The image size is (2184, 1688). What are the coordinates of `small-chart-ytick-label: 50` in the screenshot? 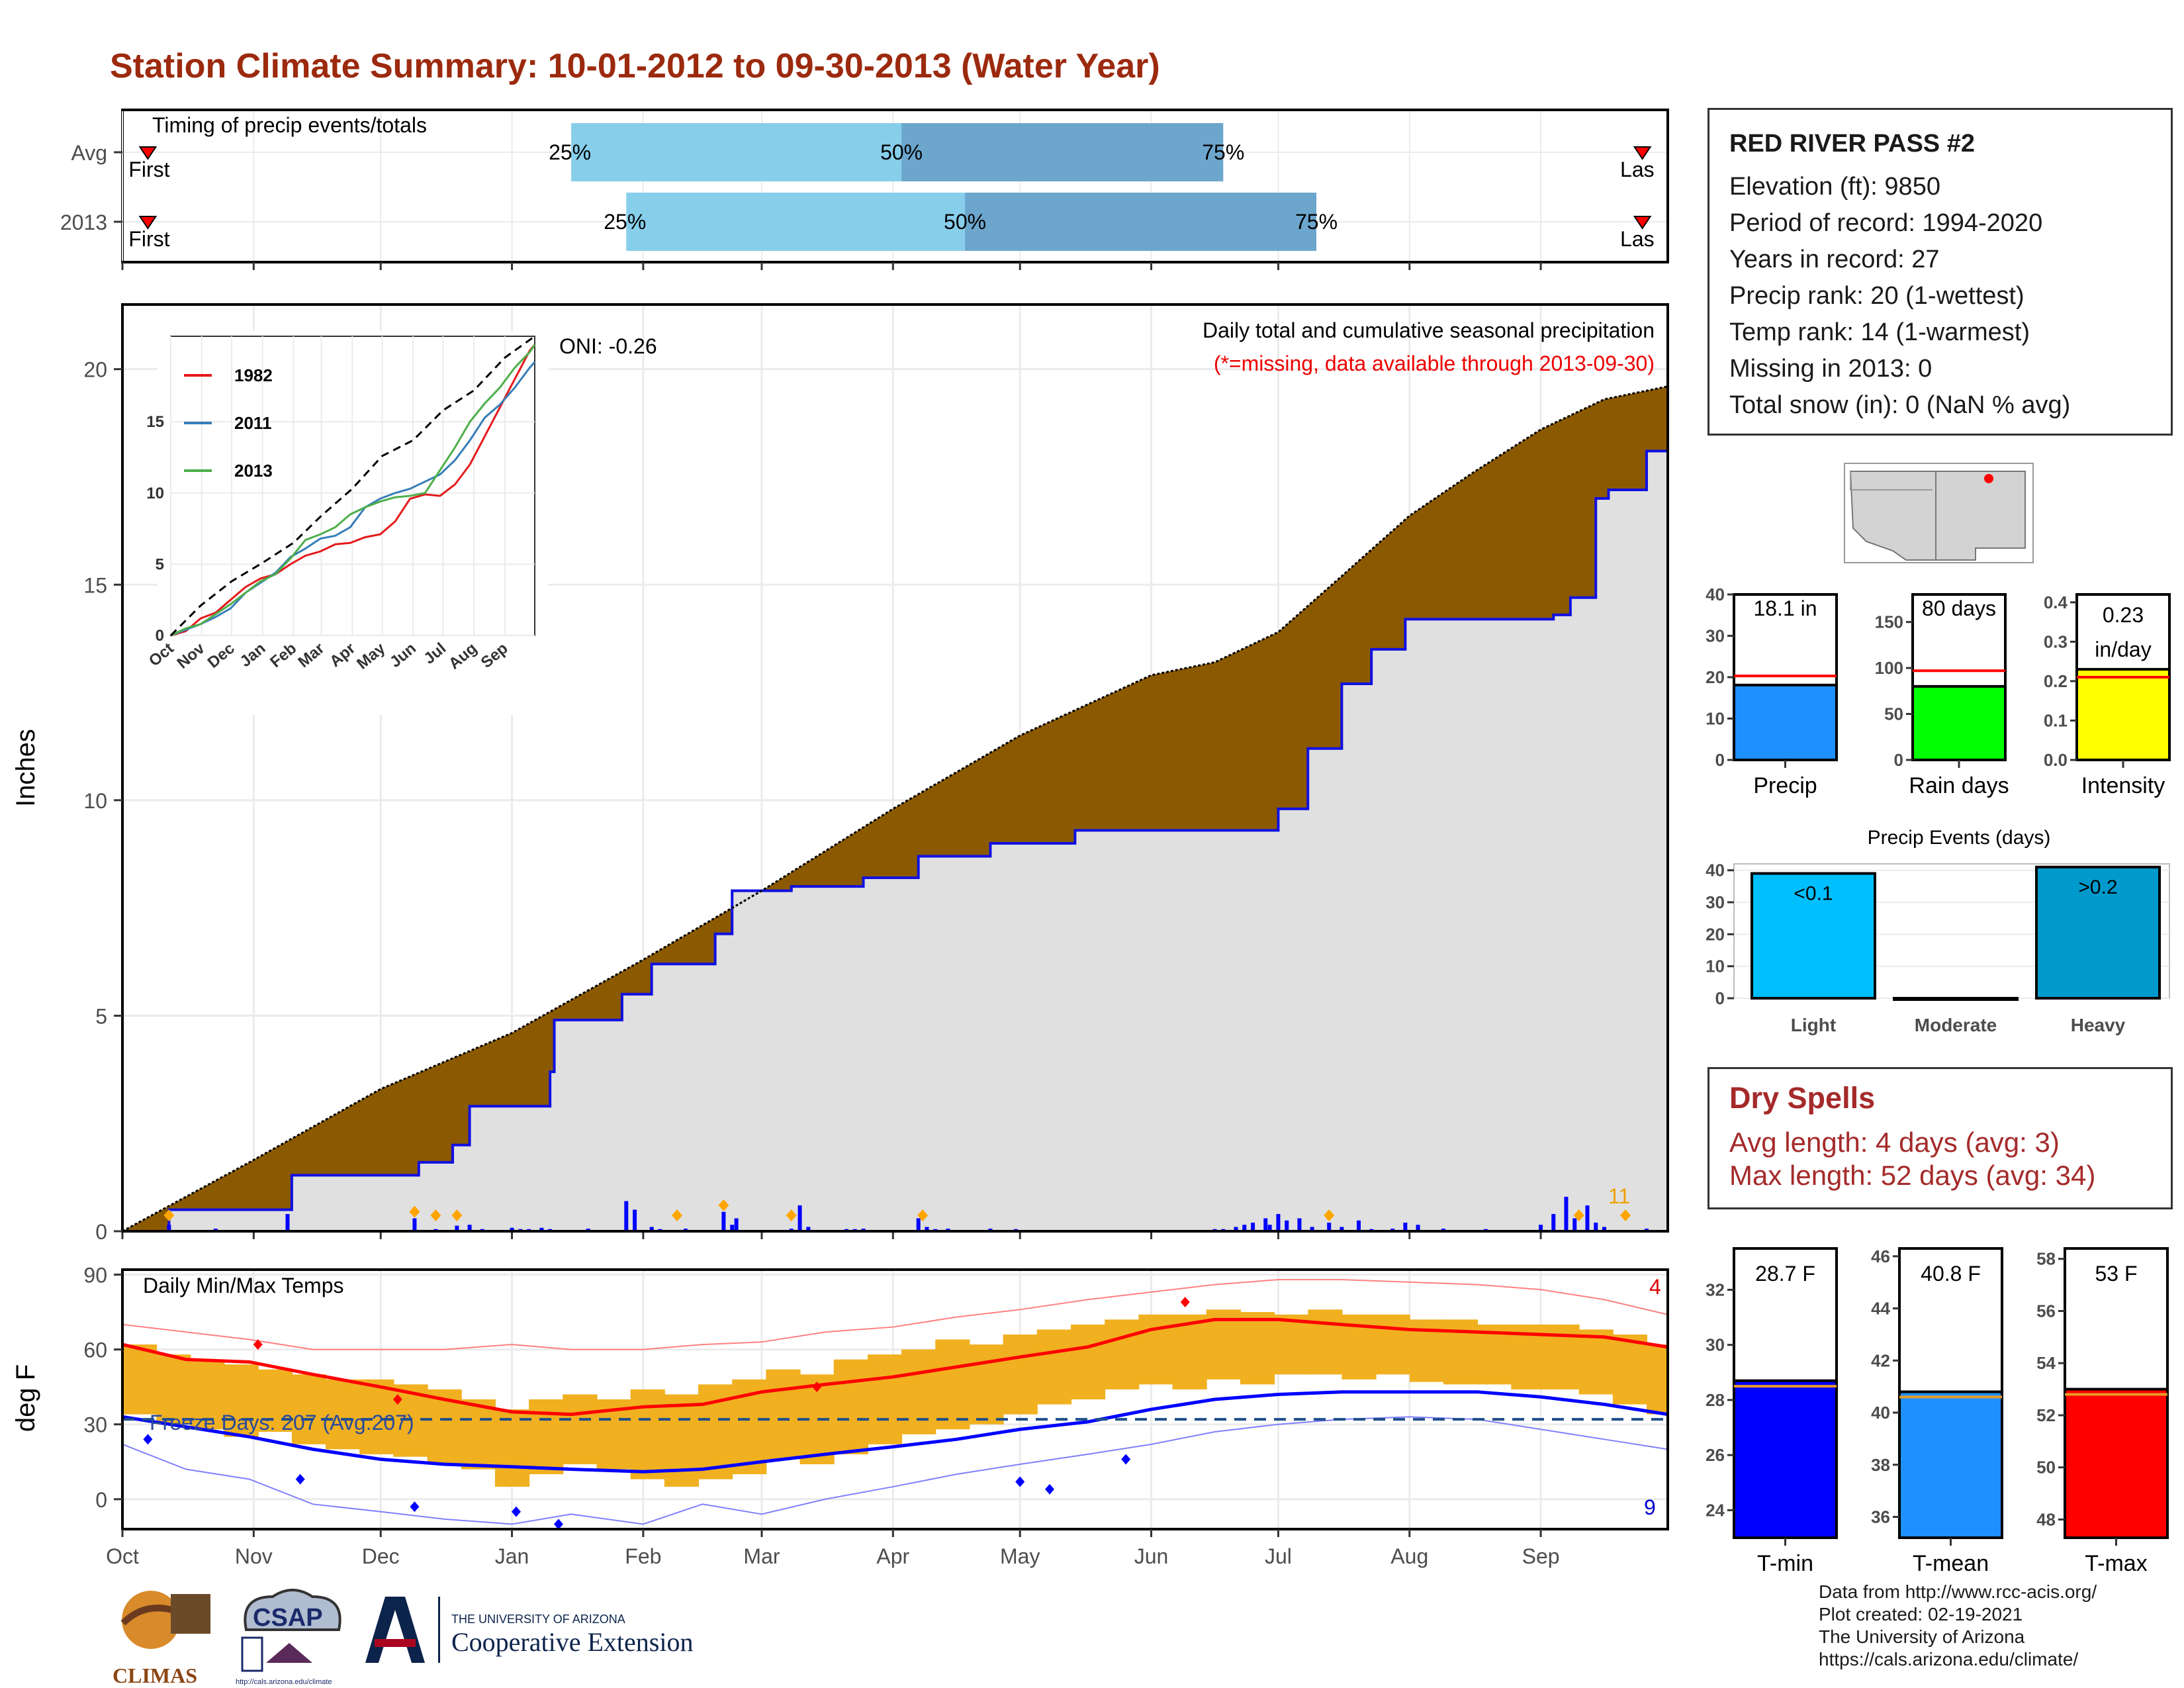 It's located at (1894, 714).